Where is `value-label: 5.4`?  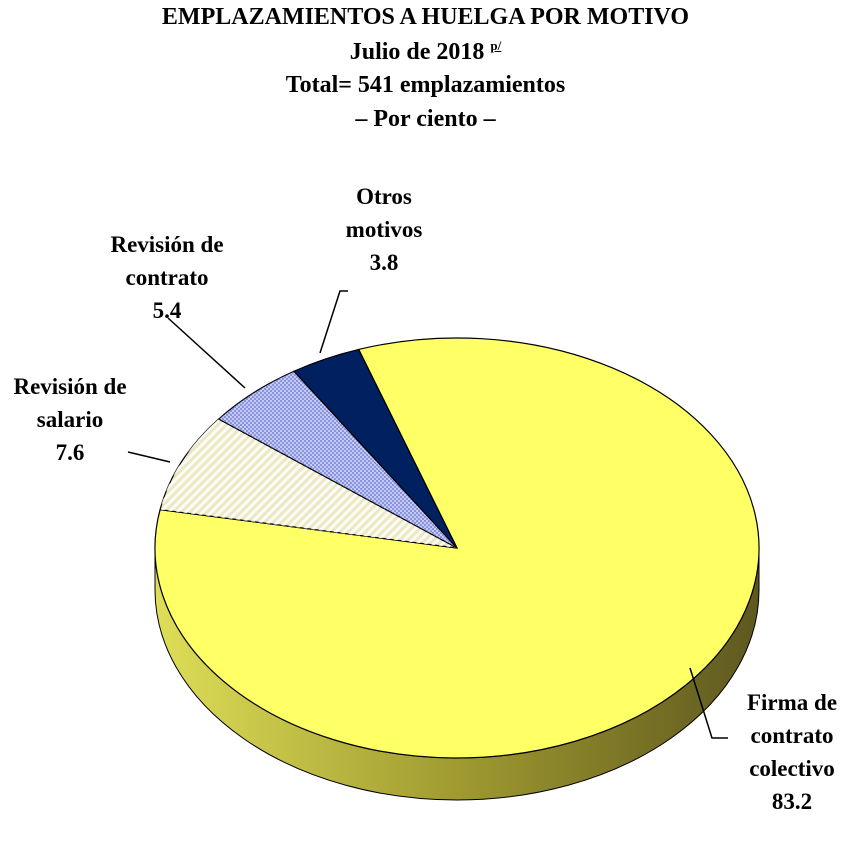 value-label: 5.4 is located at coordinates (167, 310).